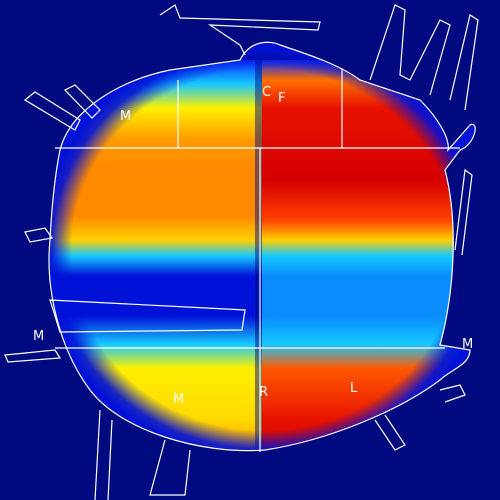 Image resolution: width=500 pixels, height=500 pixels. Describe the element at coordinates (263, 392) in the screenshot. I see `region-label-lower-center: R` at that location.